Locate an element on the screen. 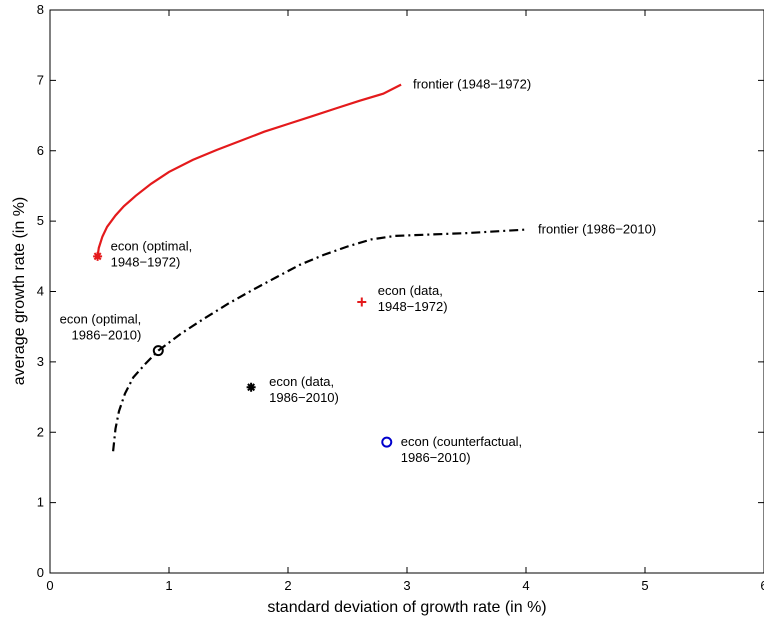 The image size is (764, 621). marks is located at coordinates (243, 349).